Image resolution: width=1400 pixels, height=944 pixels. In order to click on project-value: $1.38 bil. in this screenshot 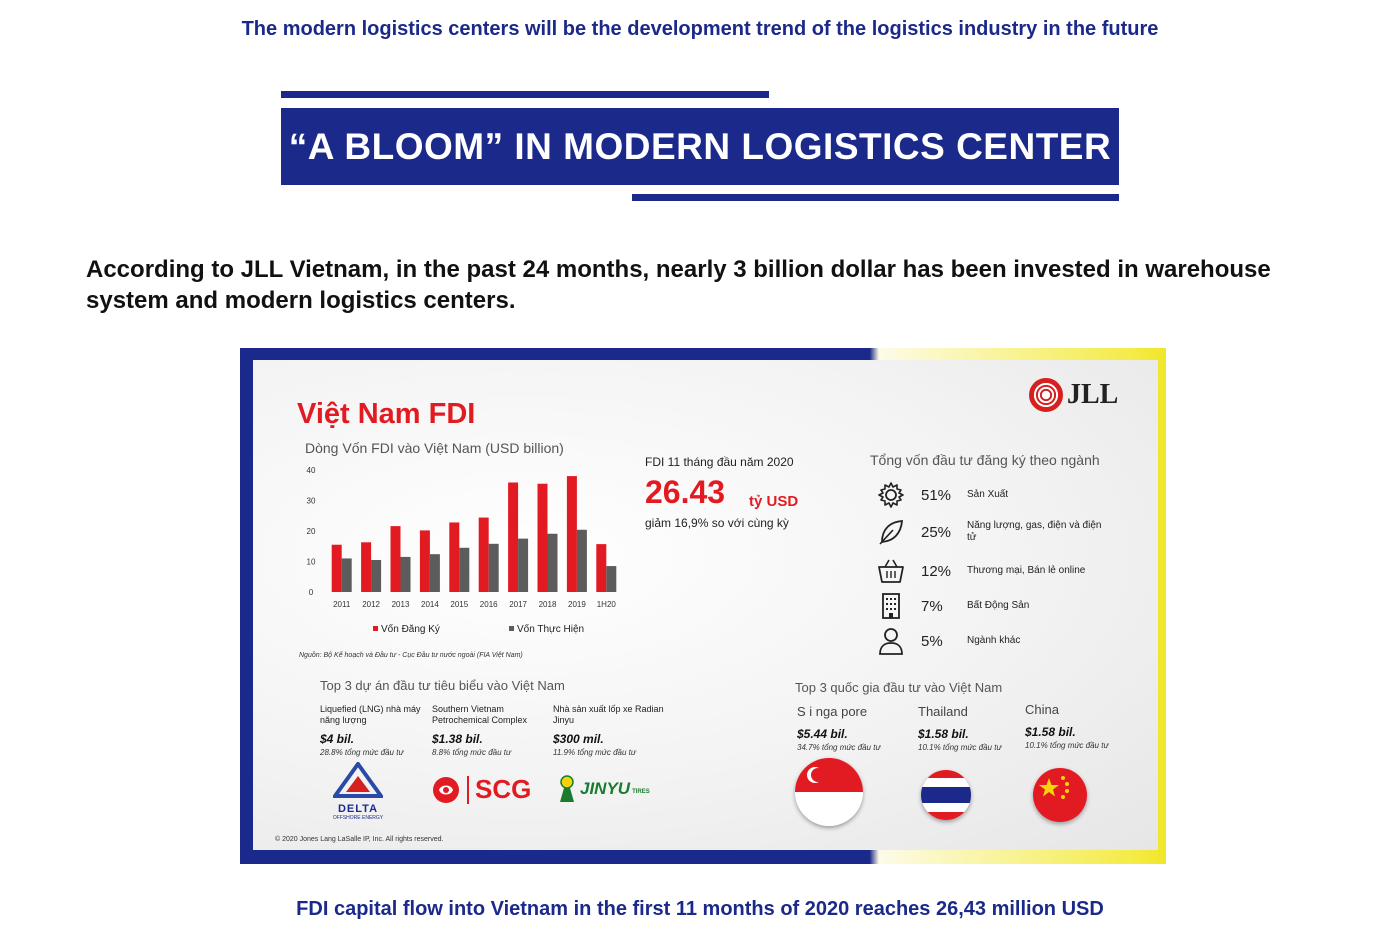, I will do `click(457, 739)`.